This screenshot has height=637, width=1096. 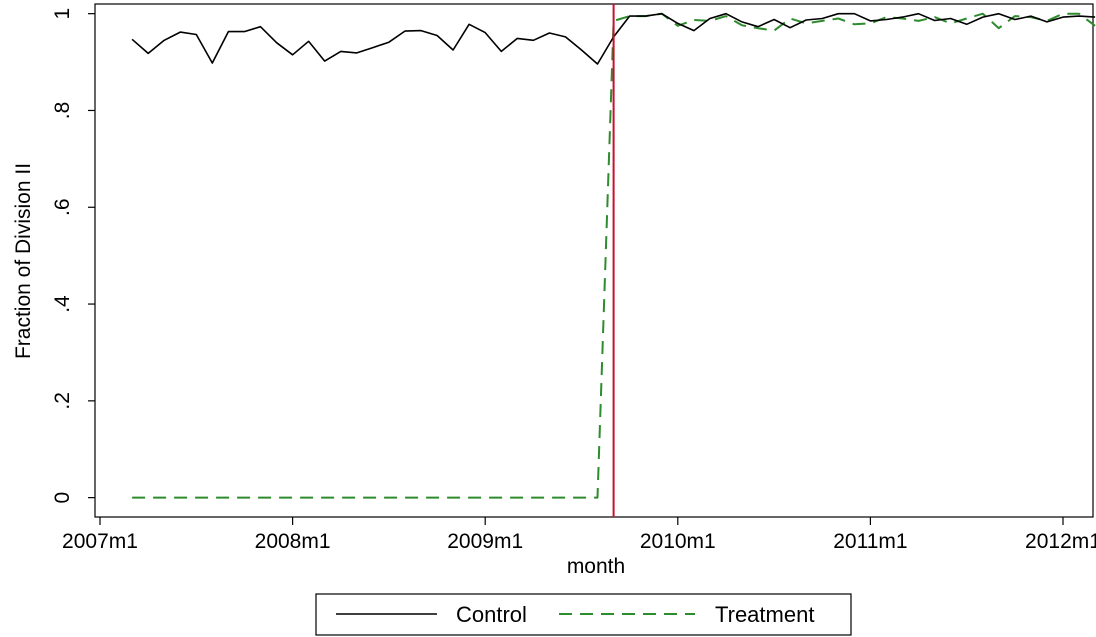 I want to click on x-axis-title: month, so click(x=596, y=566).